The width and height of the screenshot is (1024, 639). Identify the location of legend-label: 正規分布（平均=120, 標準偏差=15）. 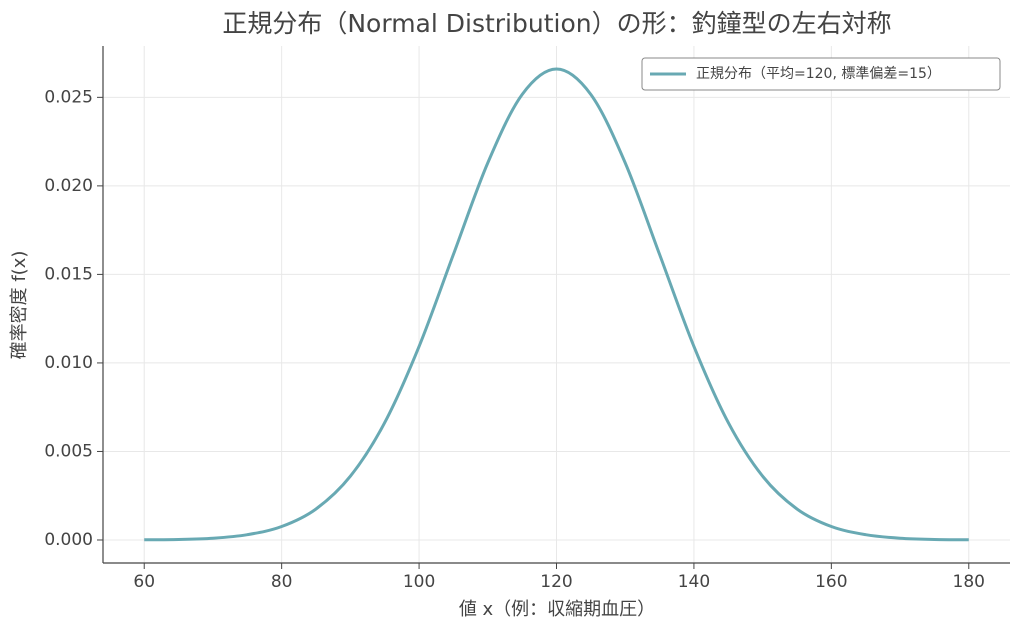
(818, 74).